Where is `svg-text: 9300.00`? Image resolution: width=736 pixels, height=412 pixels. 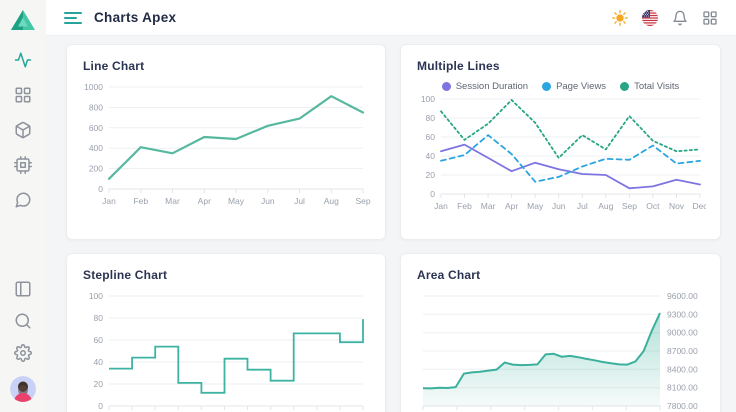 svg-text: 9300.00 is located at coordinates (682, 314).